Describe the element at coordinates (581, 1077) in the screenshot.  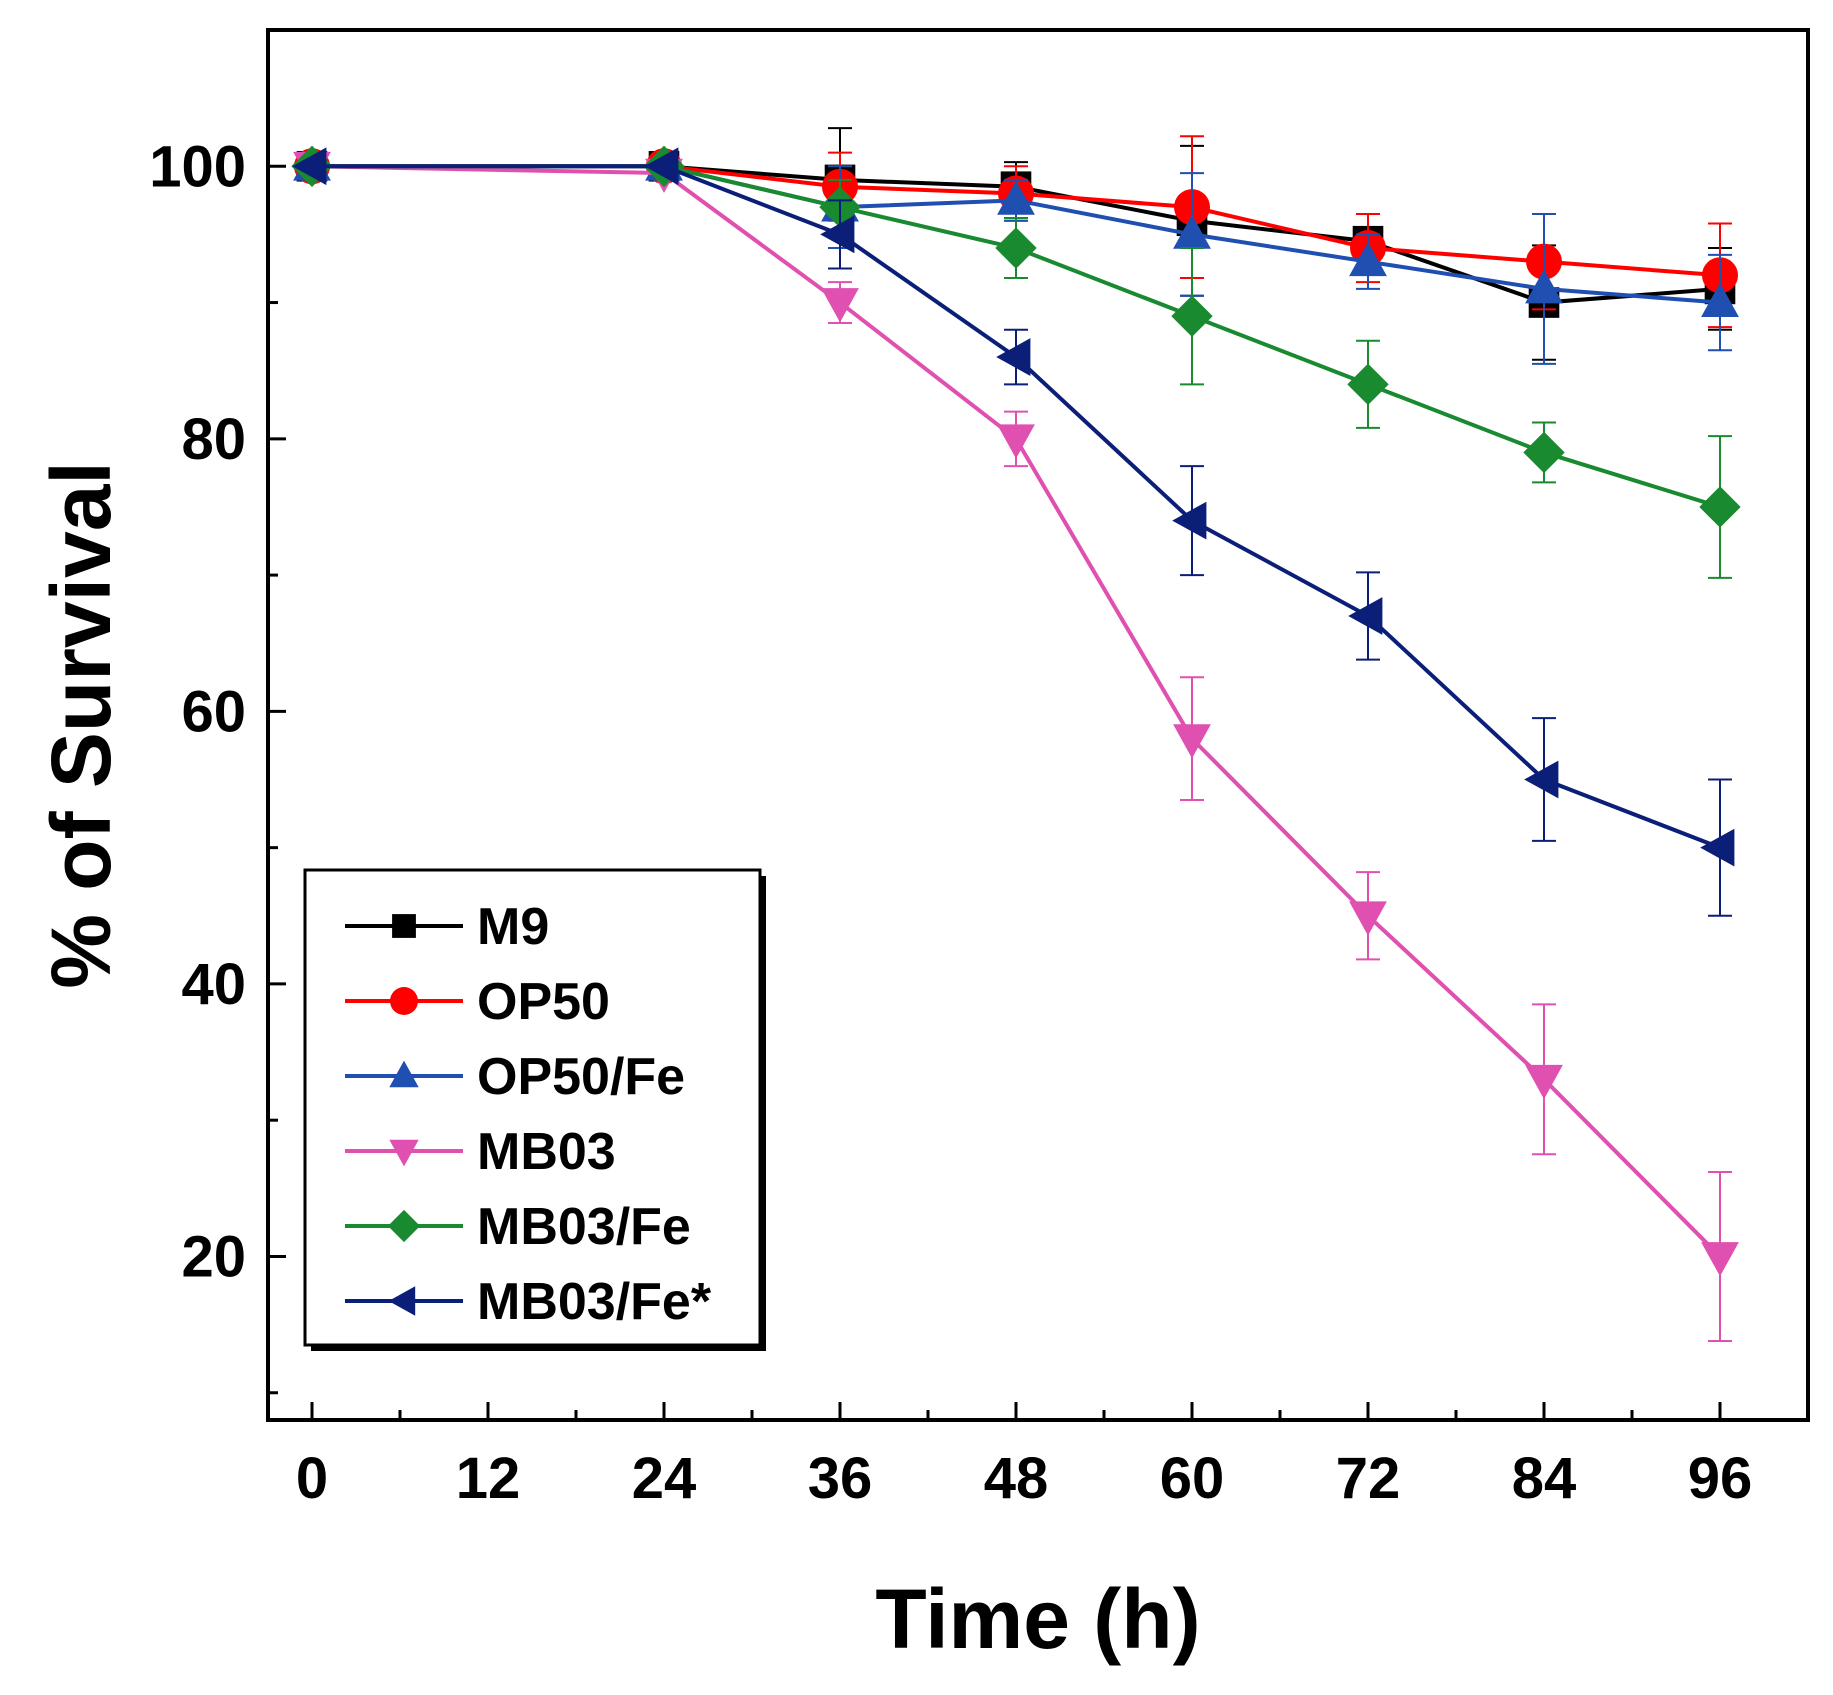
I see `legend-label: OP50/Fe` at that location.